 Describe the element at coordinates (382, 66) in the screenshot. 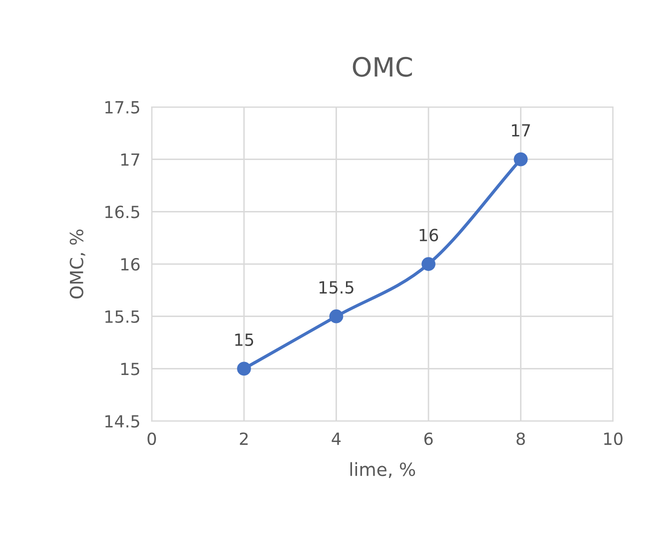

I see `chart-title: OMC` at that location.